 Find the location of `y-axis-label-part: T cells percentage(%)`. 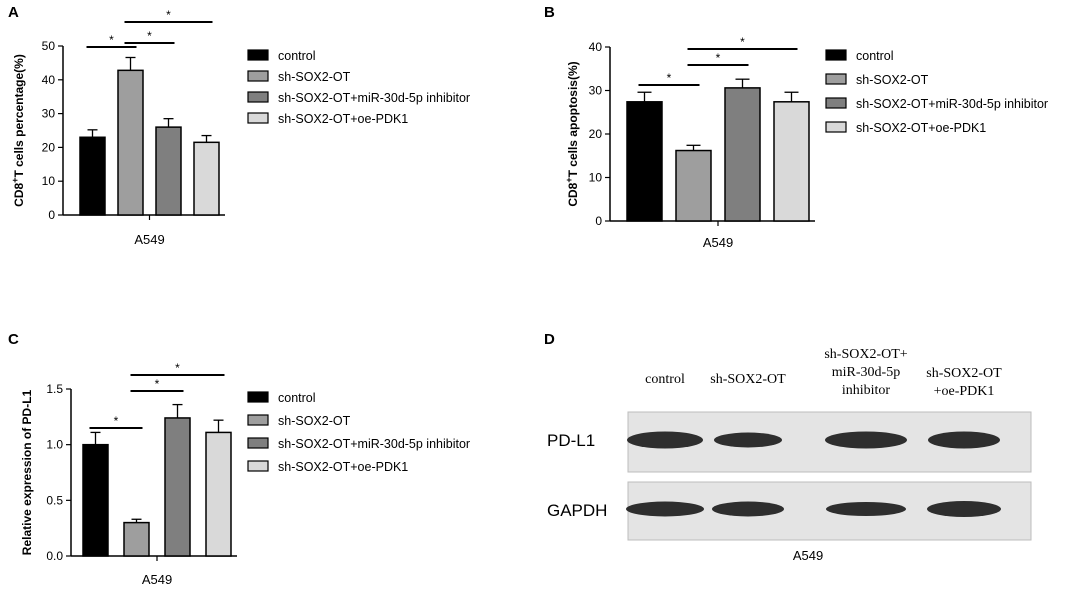

y-axis-label-part: T cells percentage(%) is located at coordinates (19, 115).